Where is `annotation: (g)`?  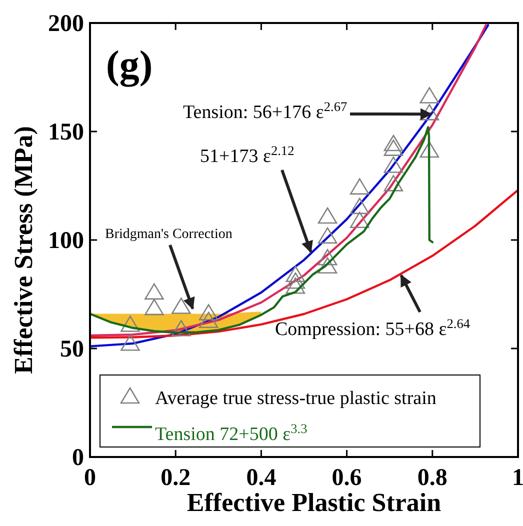 annotation: (g) is located at coordinates (129, 64).